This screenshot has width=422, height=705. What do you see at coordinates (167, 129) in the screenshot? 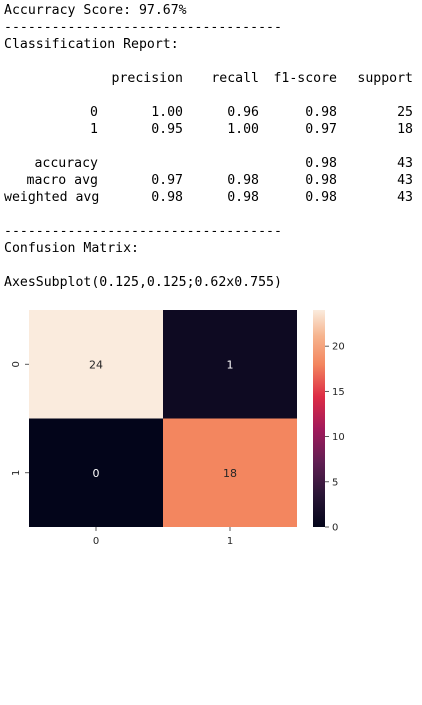
I see `cell-precision: 0.95` at bounding box center [167, 129].